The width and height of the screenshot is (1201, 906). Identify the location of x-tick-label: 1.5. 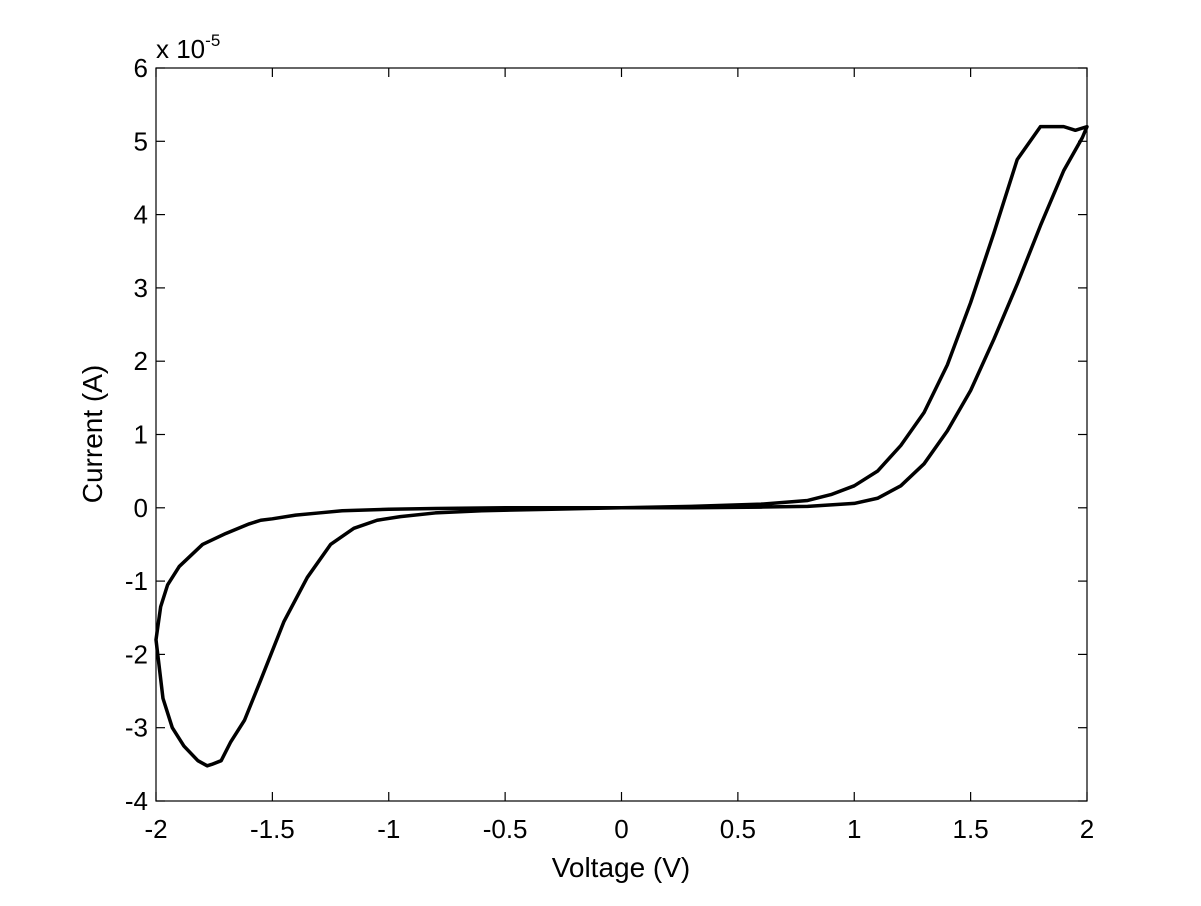
(971, 829).